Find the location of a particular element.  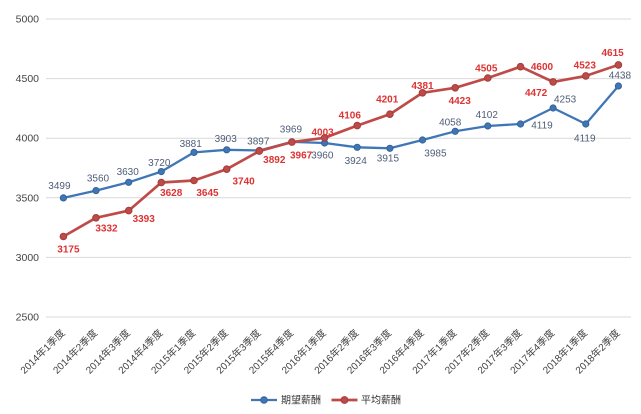

svg-text: 4500 is located at coordinates (28, 79).